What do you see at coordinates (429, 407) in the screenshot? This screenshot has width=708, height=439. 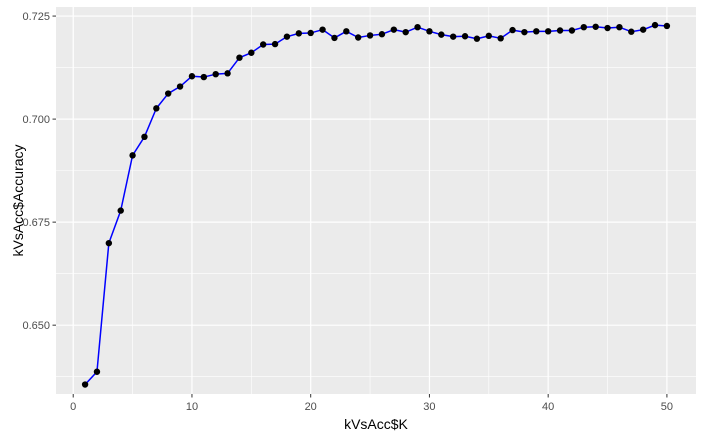 I see `x-tick-label: 30` at bounding box center [429, 407].